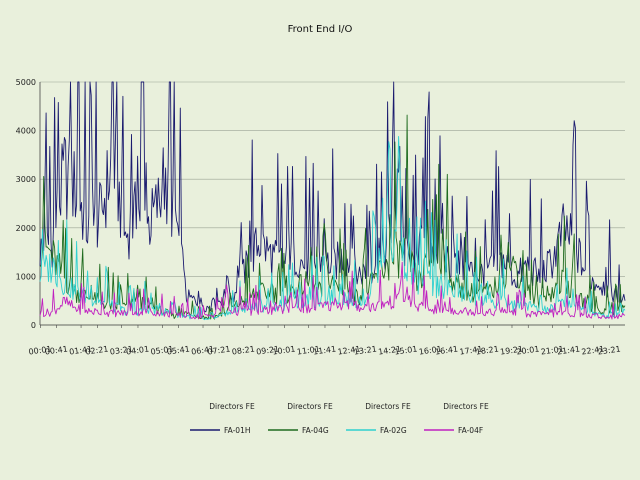 This screenshot has width=640, height=480. What do you see at coordinates (81, 350) in the screenshot?
I see `x-tick-label: 01:41` at bounding box center [81, 350].